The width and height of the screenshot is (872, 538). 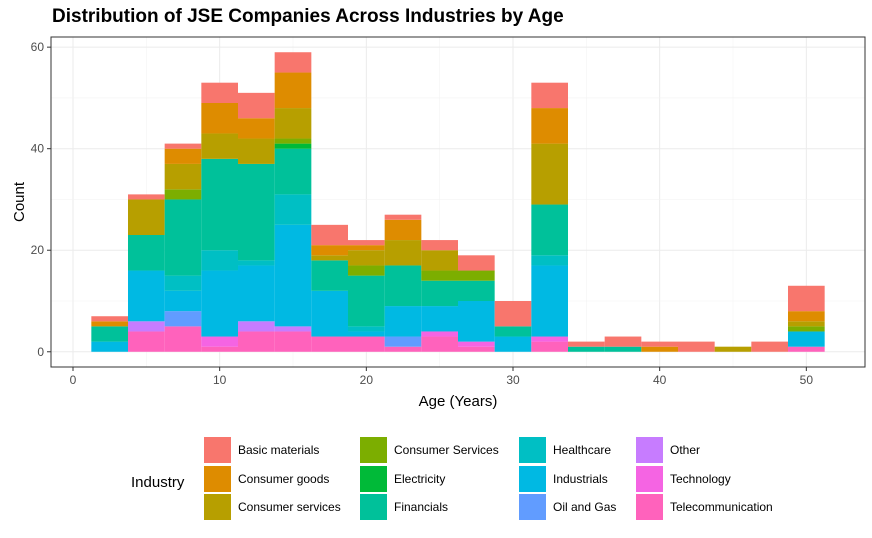 What do you see at coordinates (580, 479) in the screenshot?
I see `legend-label: Industrials` at bounding box center [580, 479].